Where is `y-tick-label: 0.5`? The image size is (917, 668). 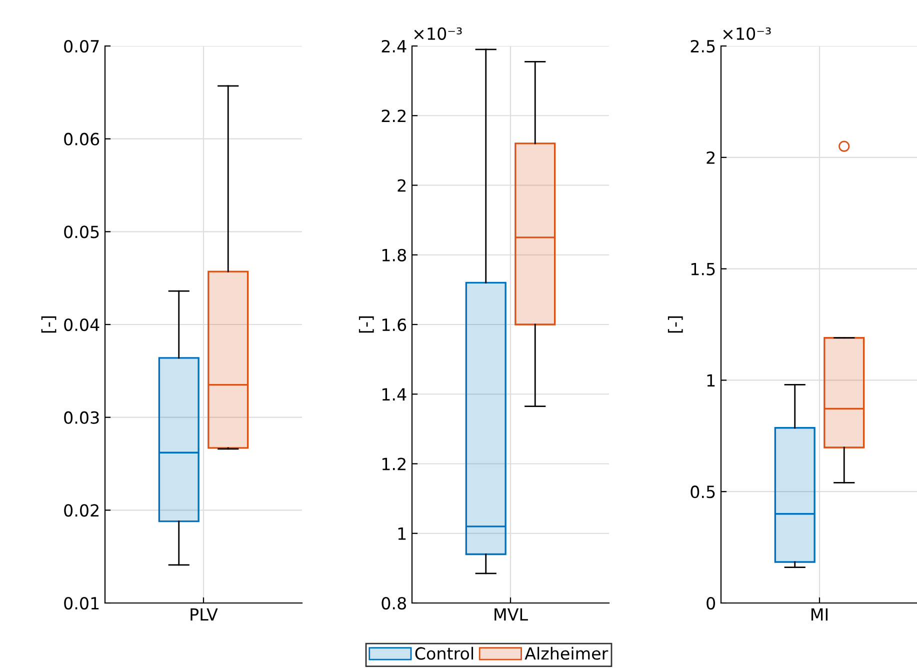 y-tick-label: 0.5 is located at coordinates (702, 492).